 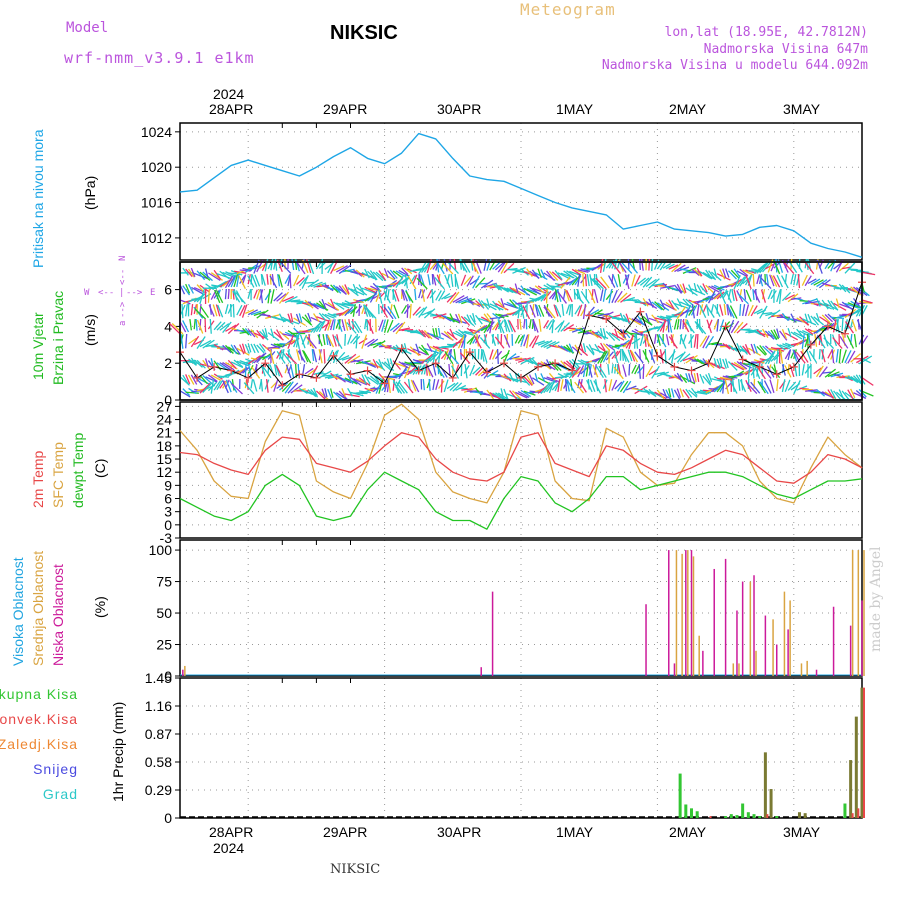 What do you see at coordinates (168, 512) in the screenshot?
I see `temp-tick-label: 3` at bounding box center [168, 512].